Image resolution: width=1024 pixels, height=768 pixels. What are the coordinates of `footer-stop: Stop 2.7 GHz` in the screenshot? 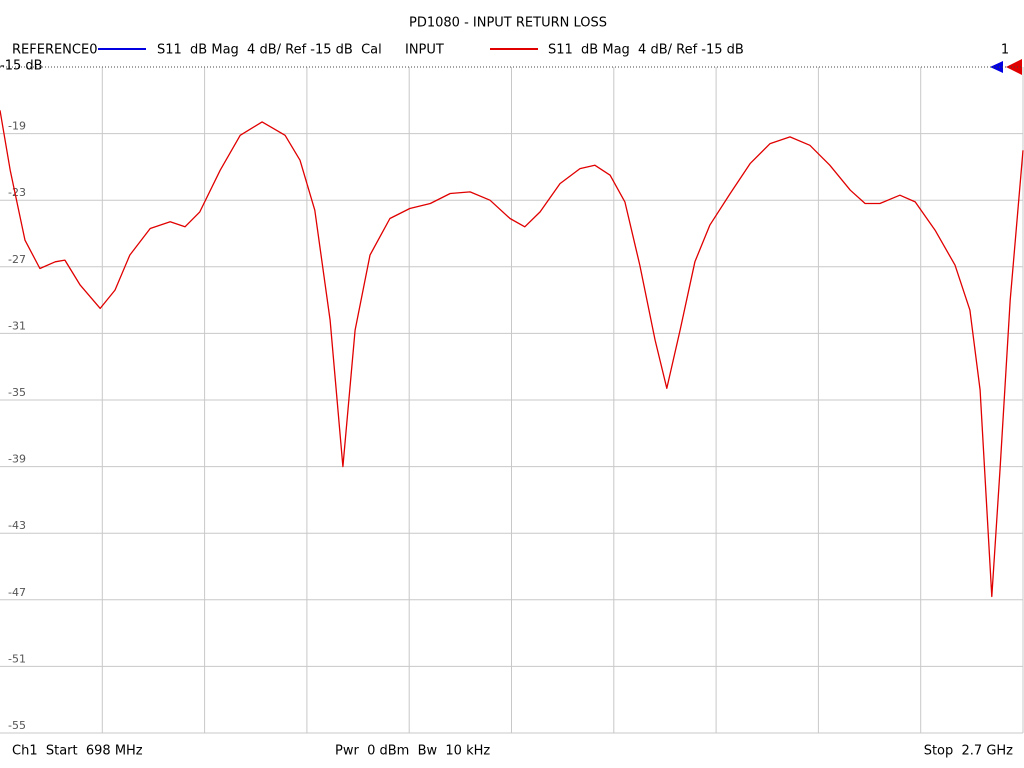 It's located at (968, 751).